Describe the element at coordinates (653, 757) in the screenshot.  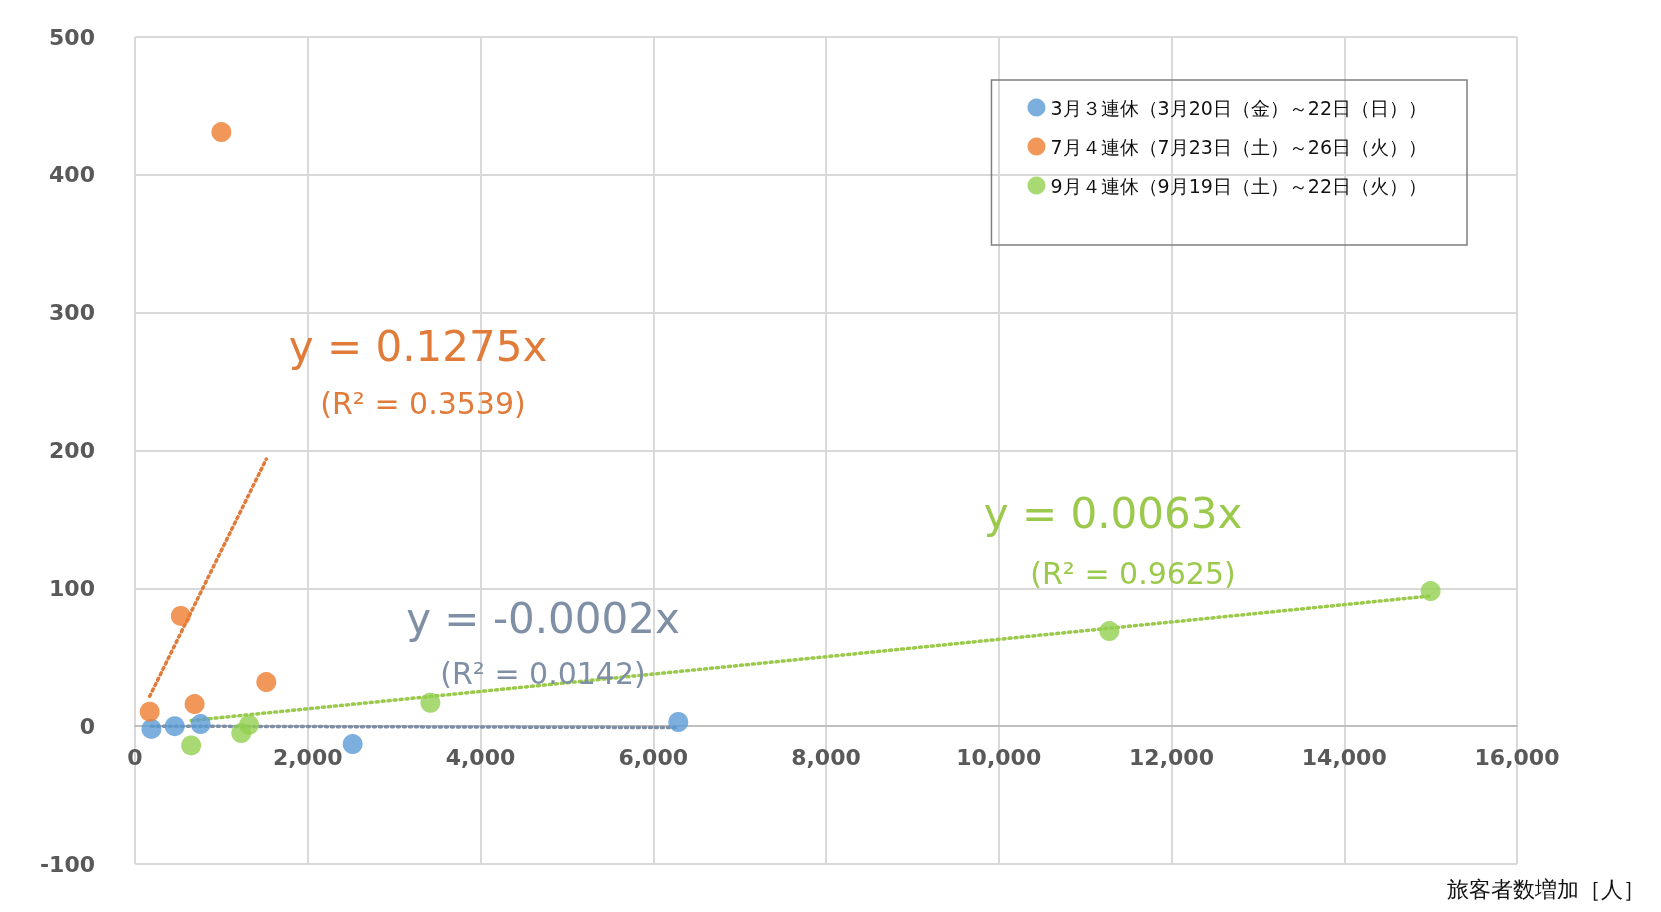
I see `x-tick-label: 6,000` at that location.